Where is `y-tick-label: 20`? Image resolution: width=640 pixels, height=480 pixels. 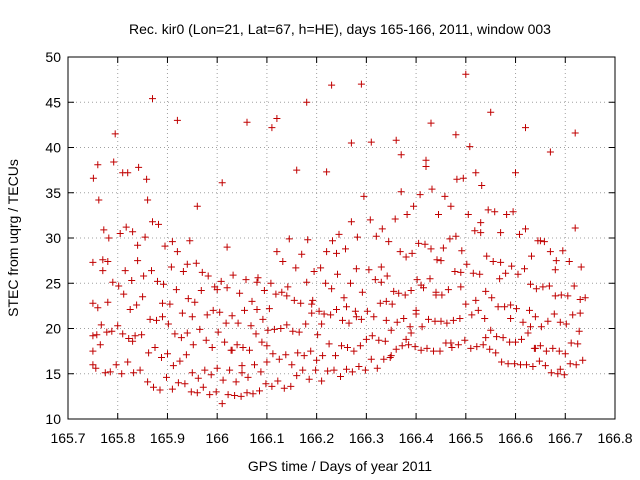 y-tick-label: 20 is located at coordinates (53, 329).